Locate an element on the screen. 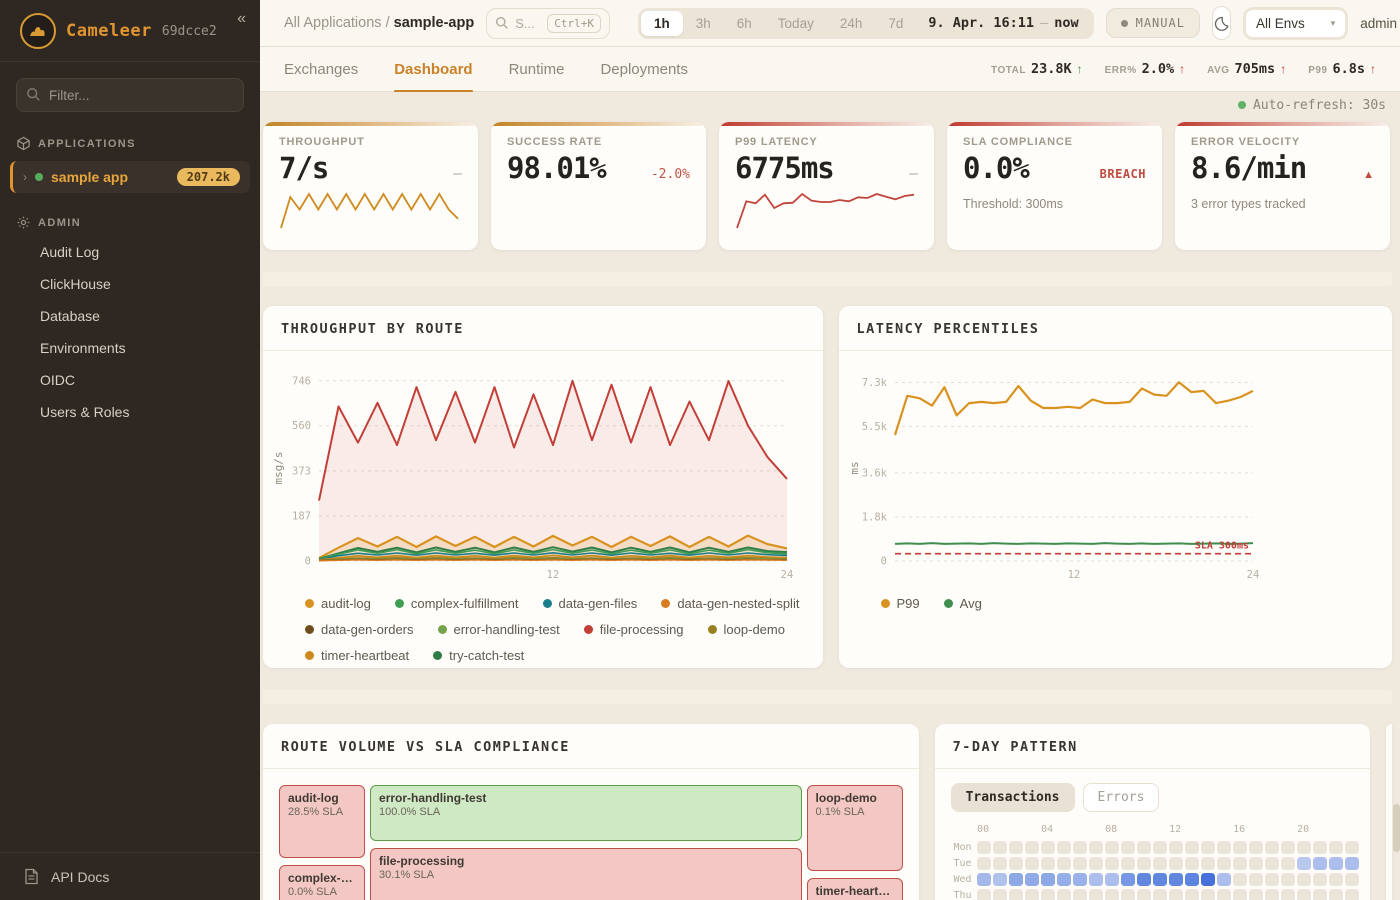 The height and width of the screenshot is (900, 1400). sidebar-item-sample-app: › sample app 207.2k is located at coordinates (130, 177).